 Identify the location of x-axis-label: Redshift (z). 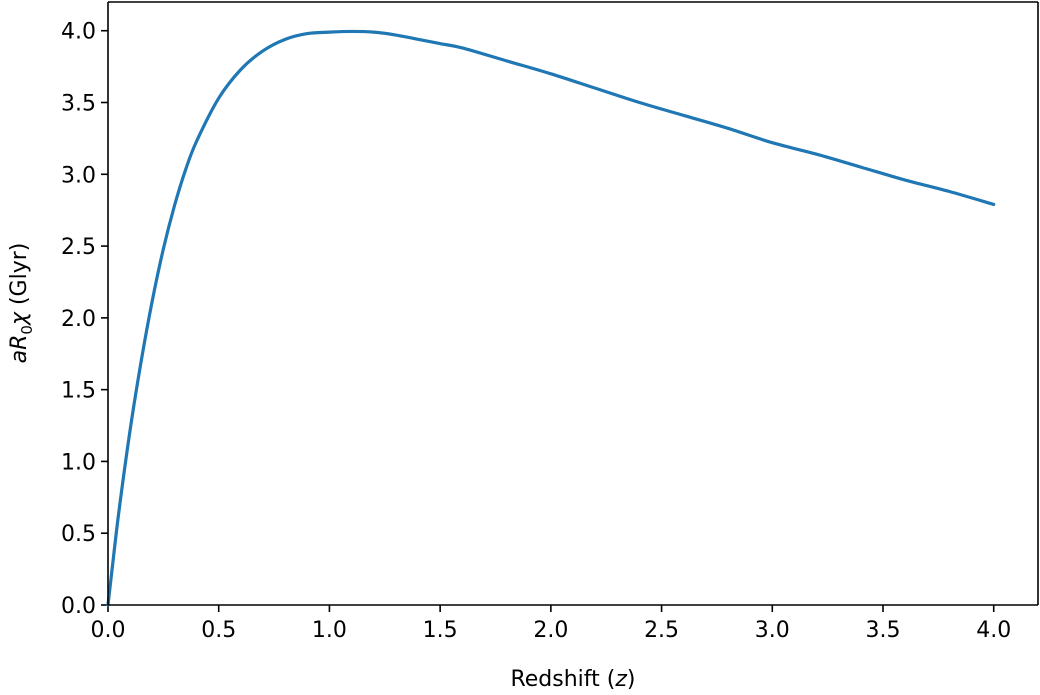
(572, 679).